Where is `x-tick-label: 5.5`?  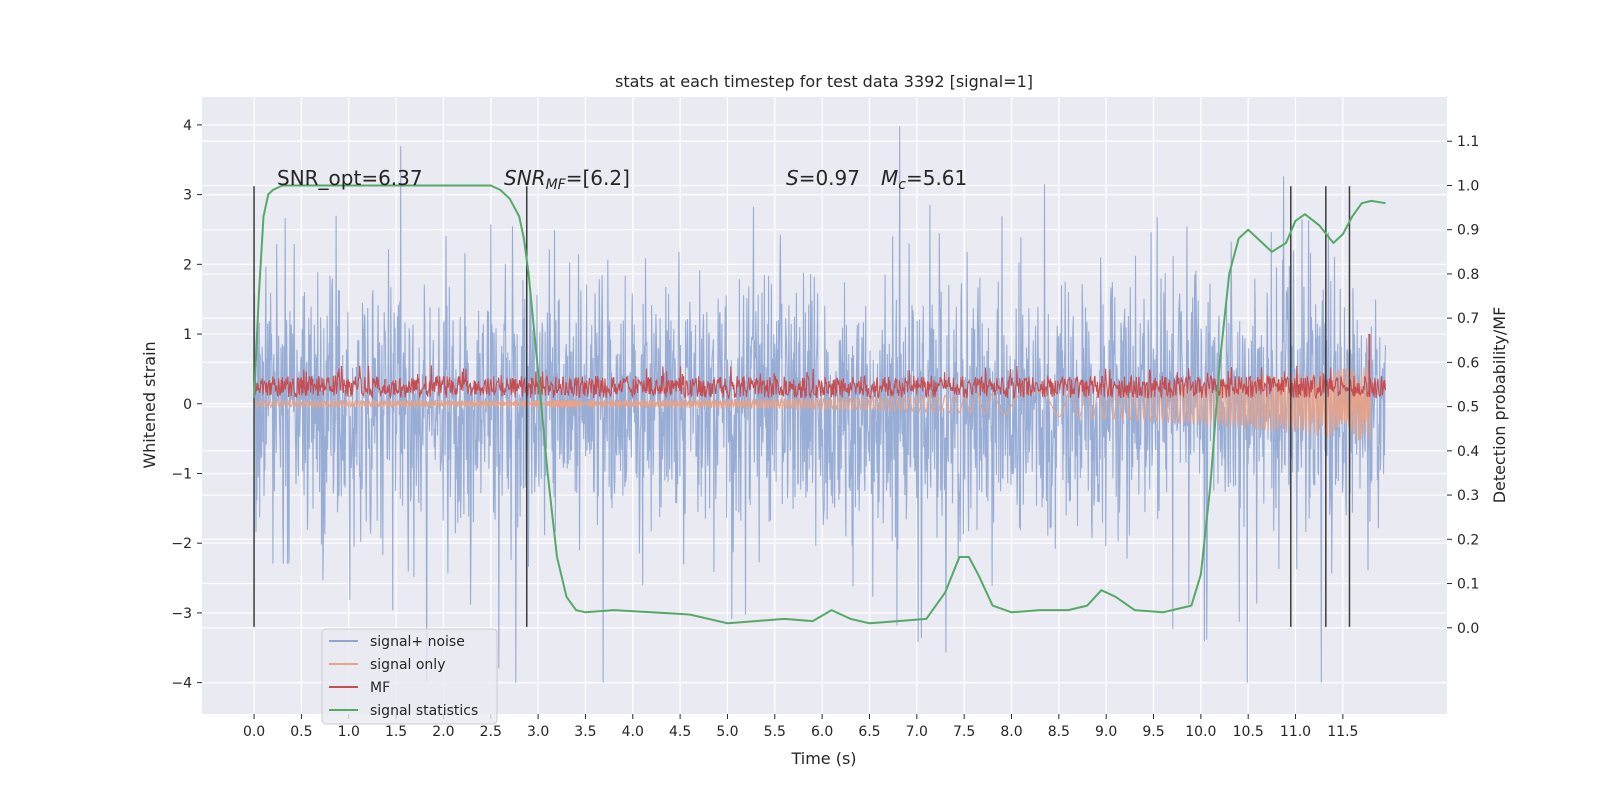 x-tick-label: 5.5 is located at coordinates (775, 732).